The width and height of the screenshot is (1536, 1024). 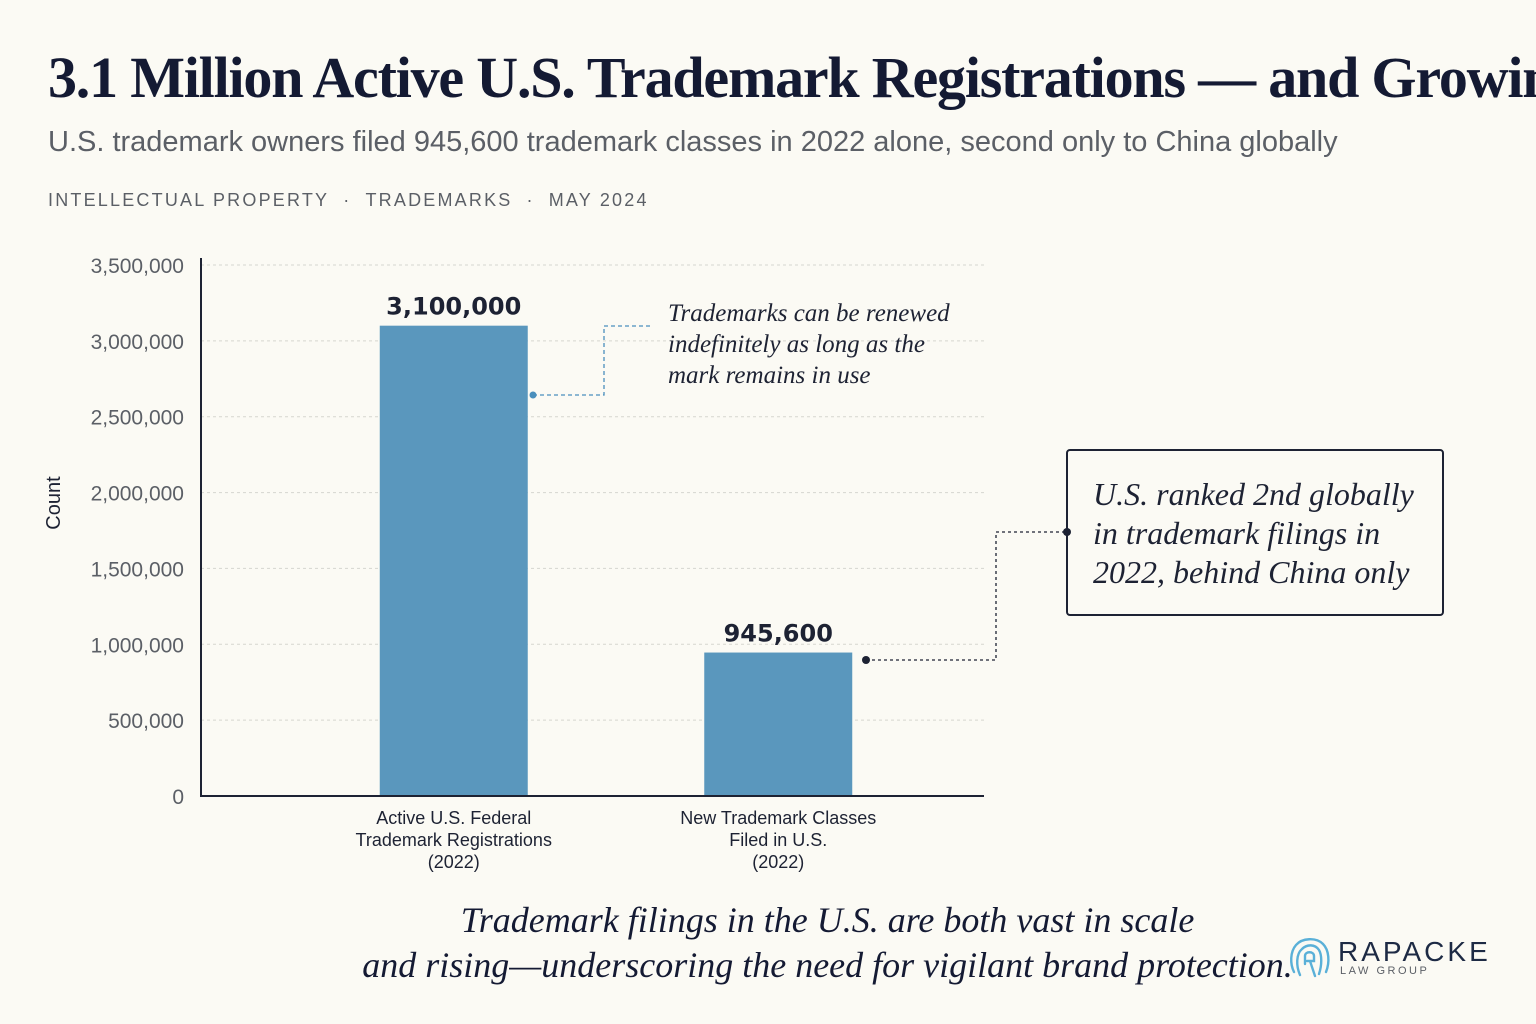 What do you see at coordinates (189, 200) in the screenshot?
I see `tag-category: INTELLECTUAL PROPERTY` at bounding box center [189, 200].